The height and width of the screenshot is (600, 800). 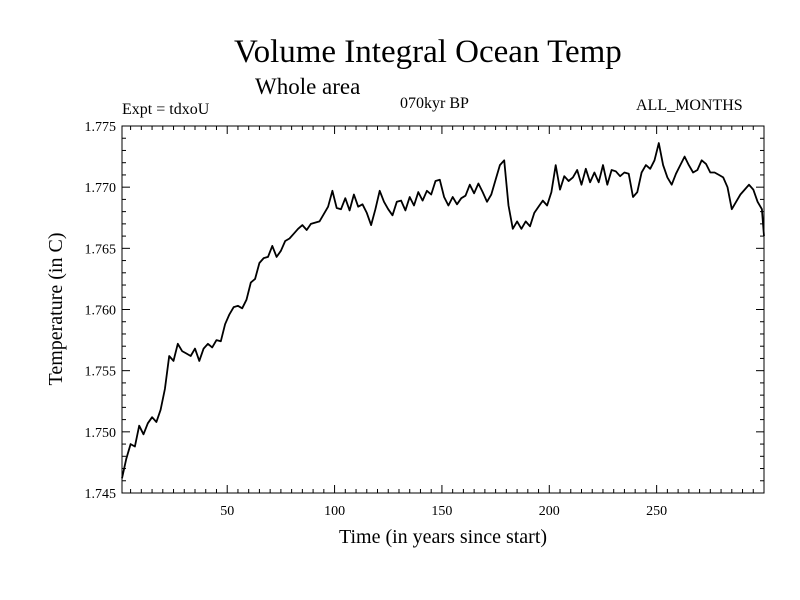 I want to click on x-tick-label: 150, so click(x=441, y=511).